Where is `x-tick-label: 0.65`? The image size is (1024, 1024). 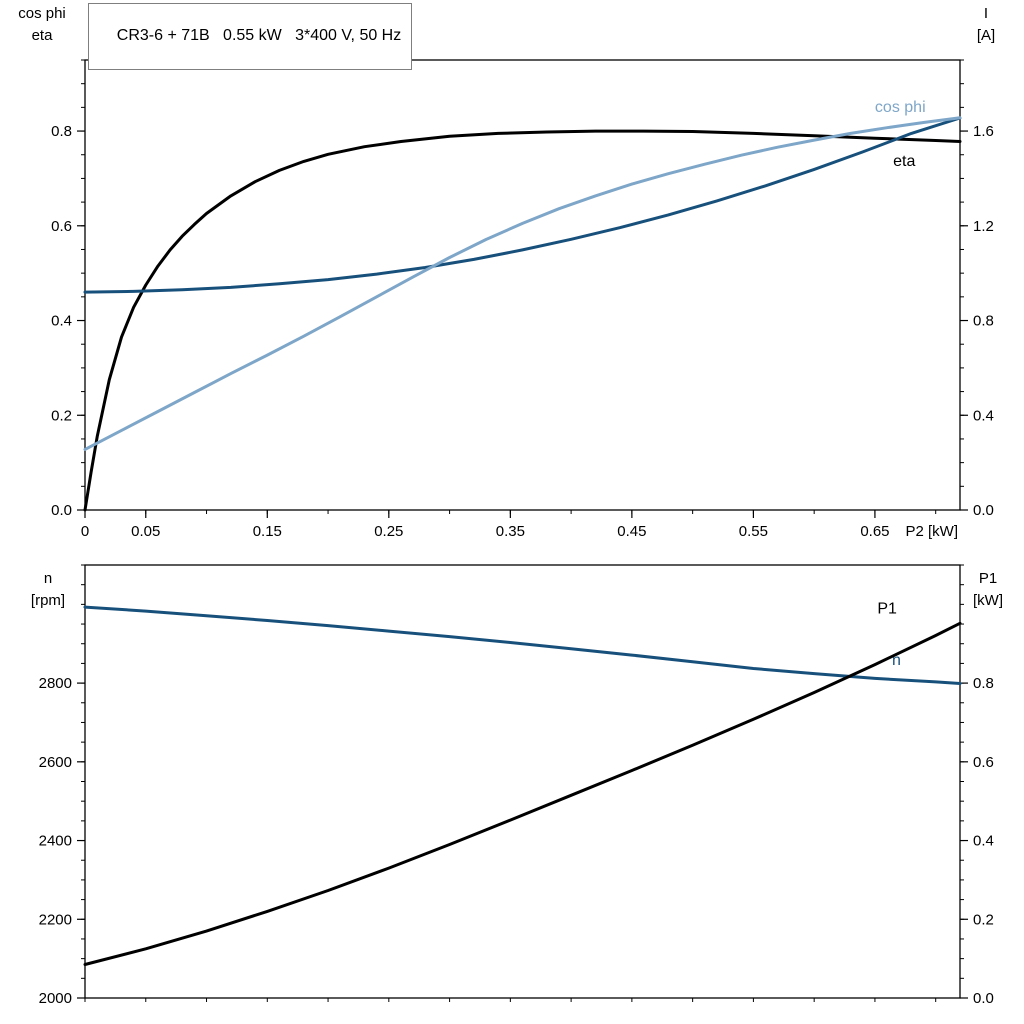 x-tick-label: 0.65 is located at coordinates (874, 531).